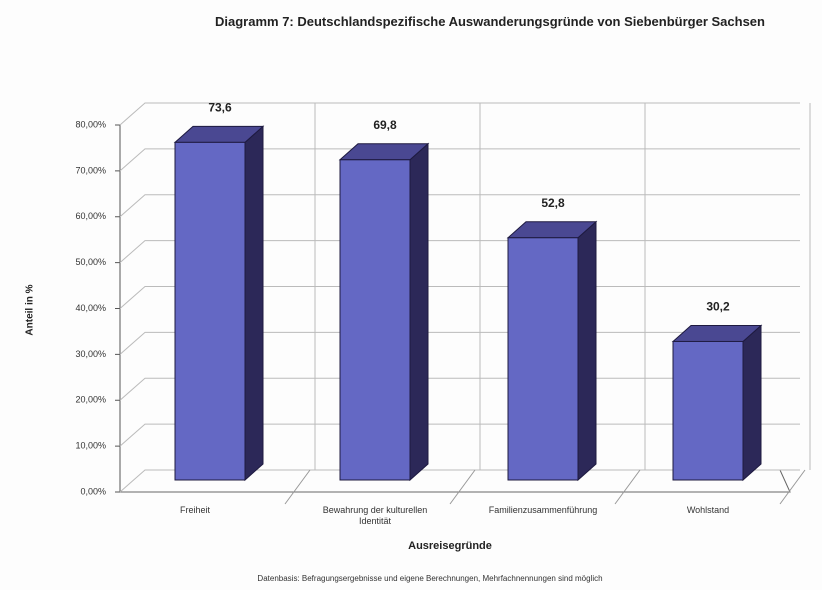  I want to click on y-tick-label: 10,00%, so click(90, 446).